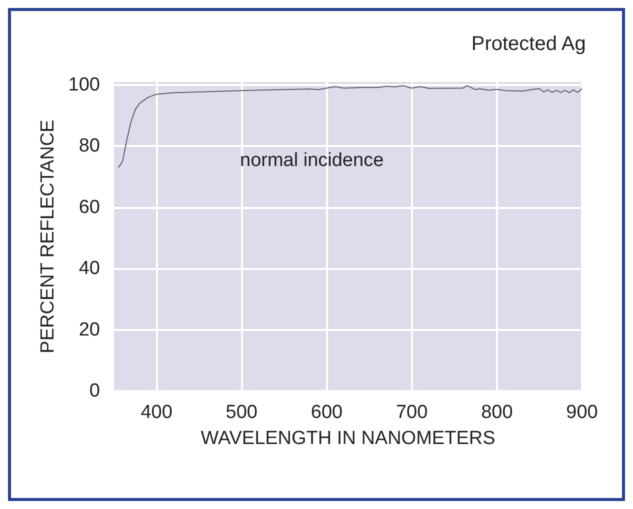 The width and height of the screenshot is (633, 509). What do you see at coordinates (350, 126) in the screenshot?
I see `line-series` at bounding box center [350, 126].